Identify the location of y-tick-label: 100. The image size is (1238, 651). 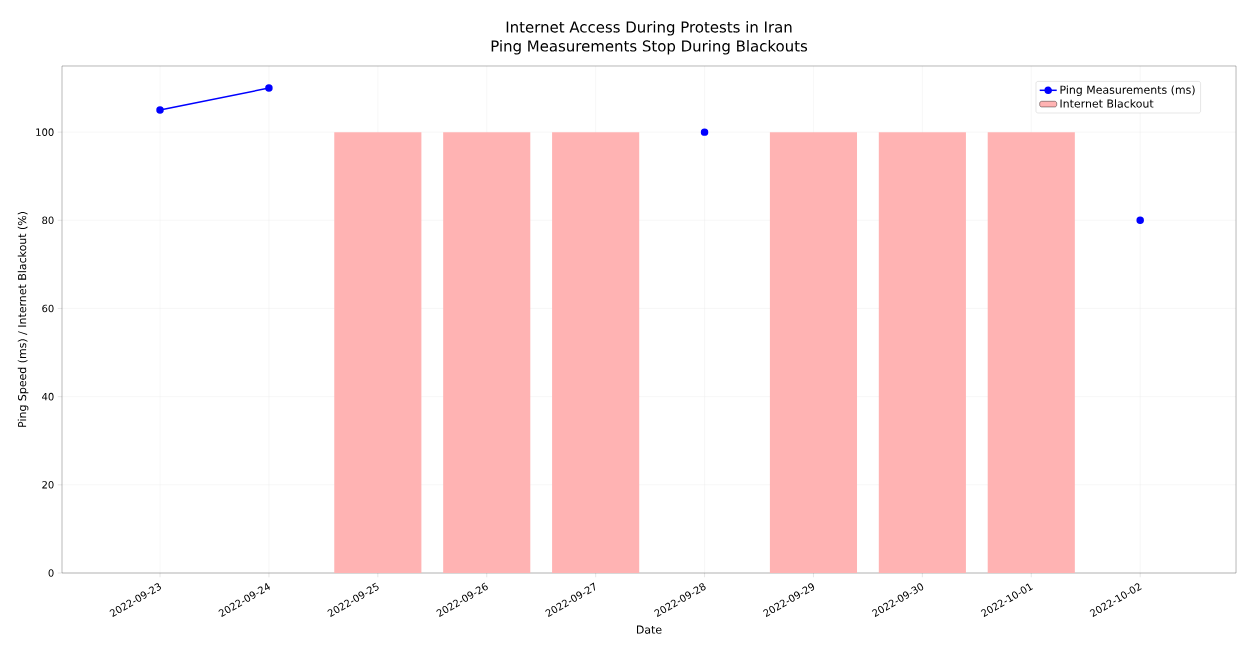
(45, 132).